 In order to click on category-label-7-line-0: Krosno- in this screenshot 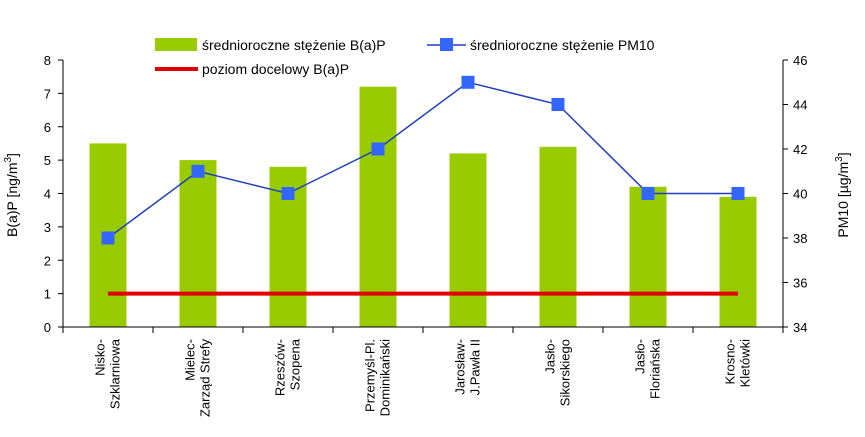, I will do `click(730, 362)`.